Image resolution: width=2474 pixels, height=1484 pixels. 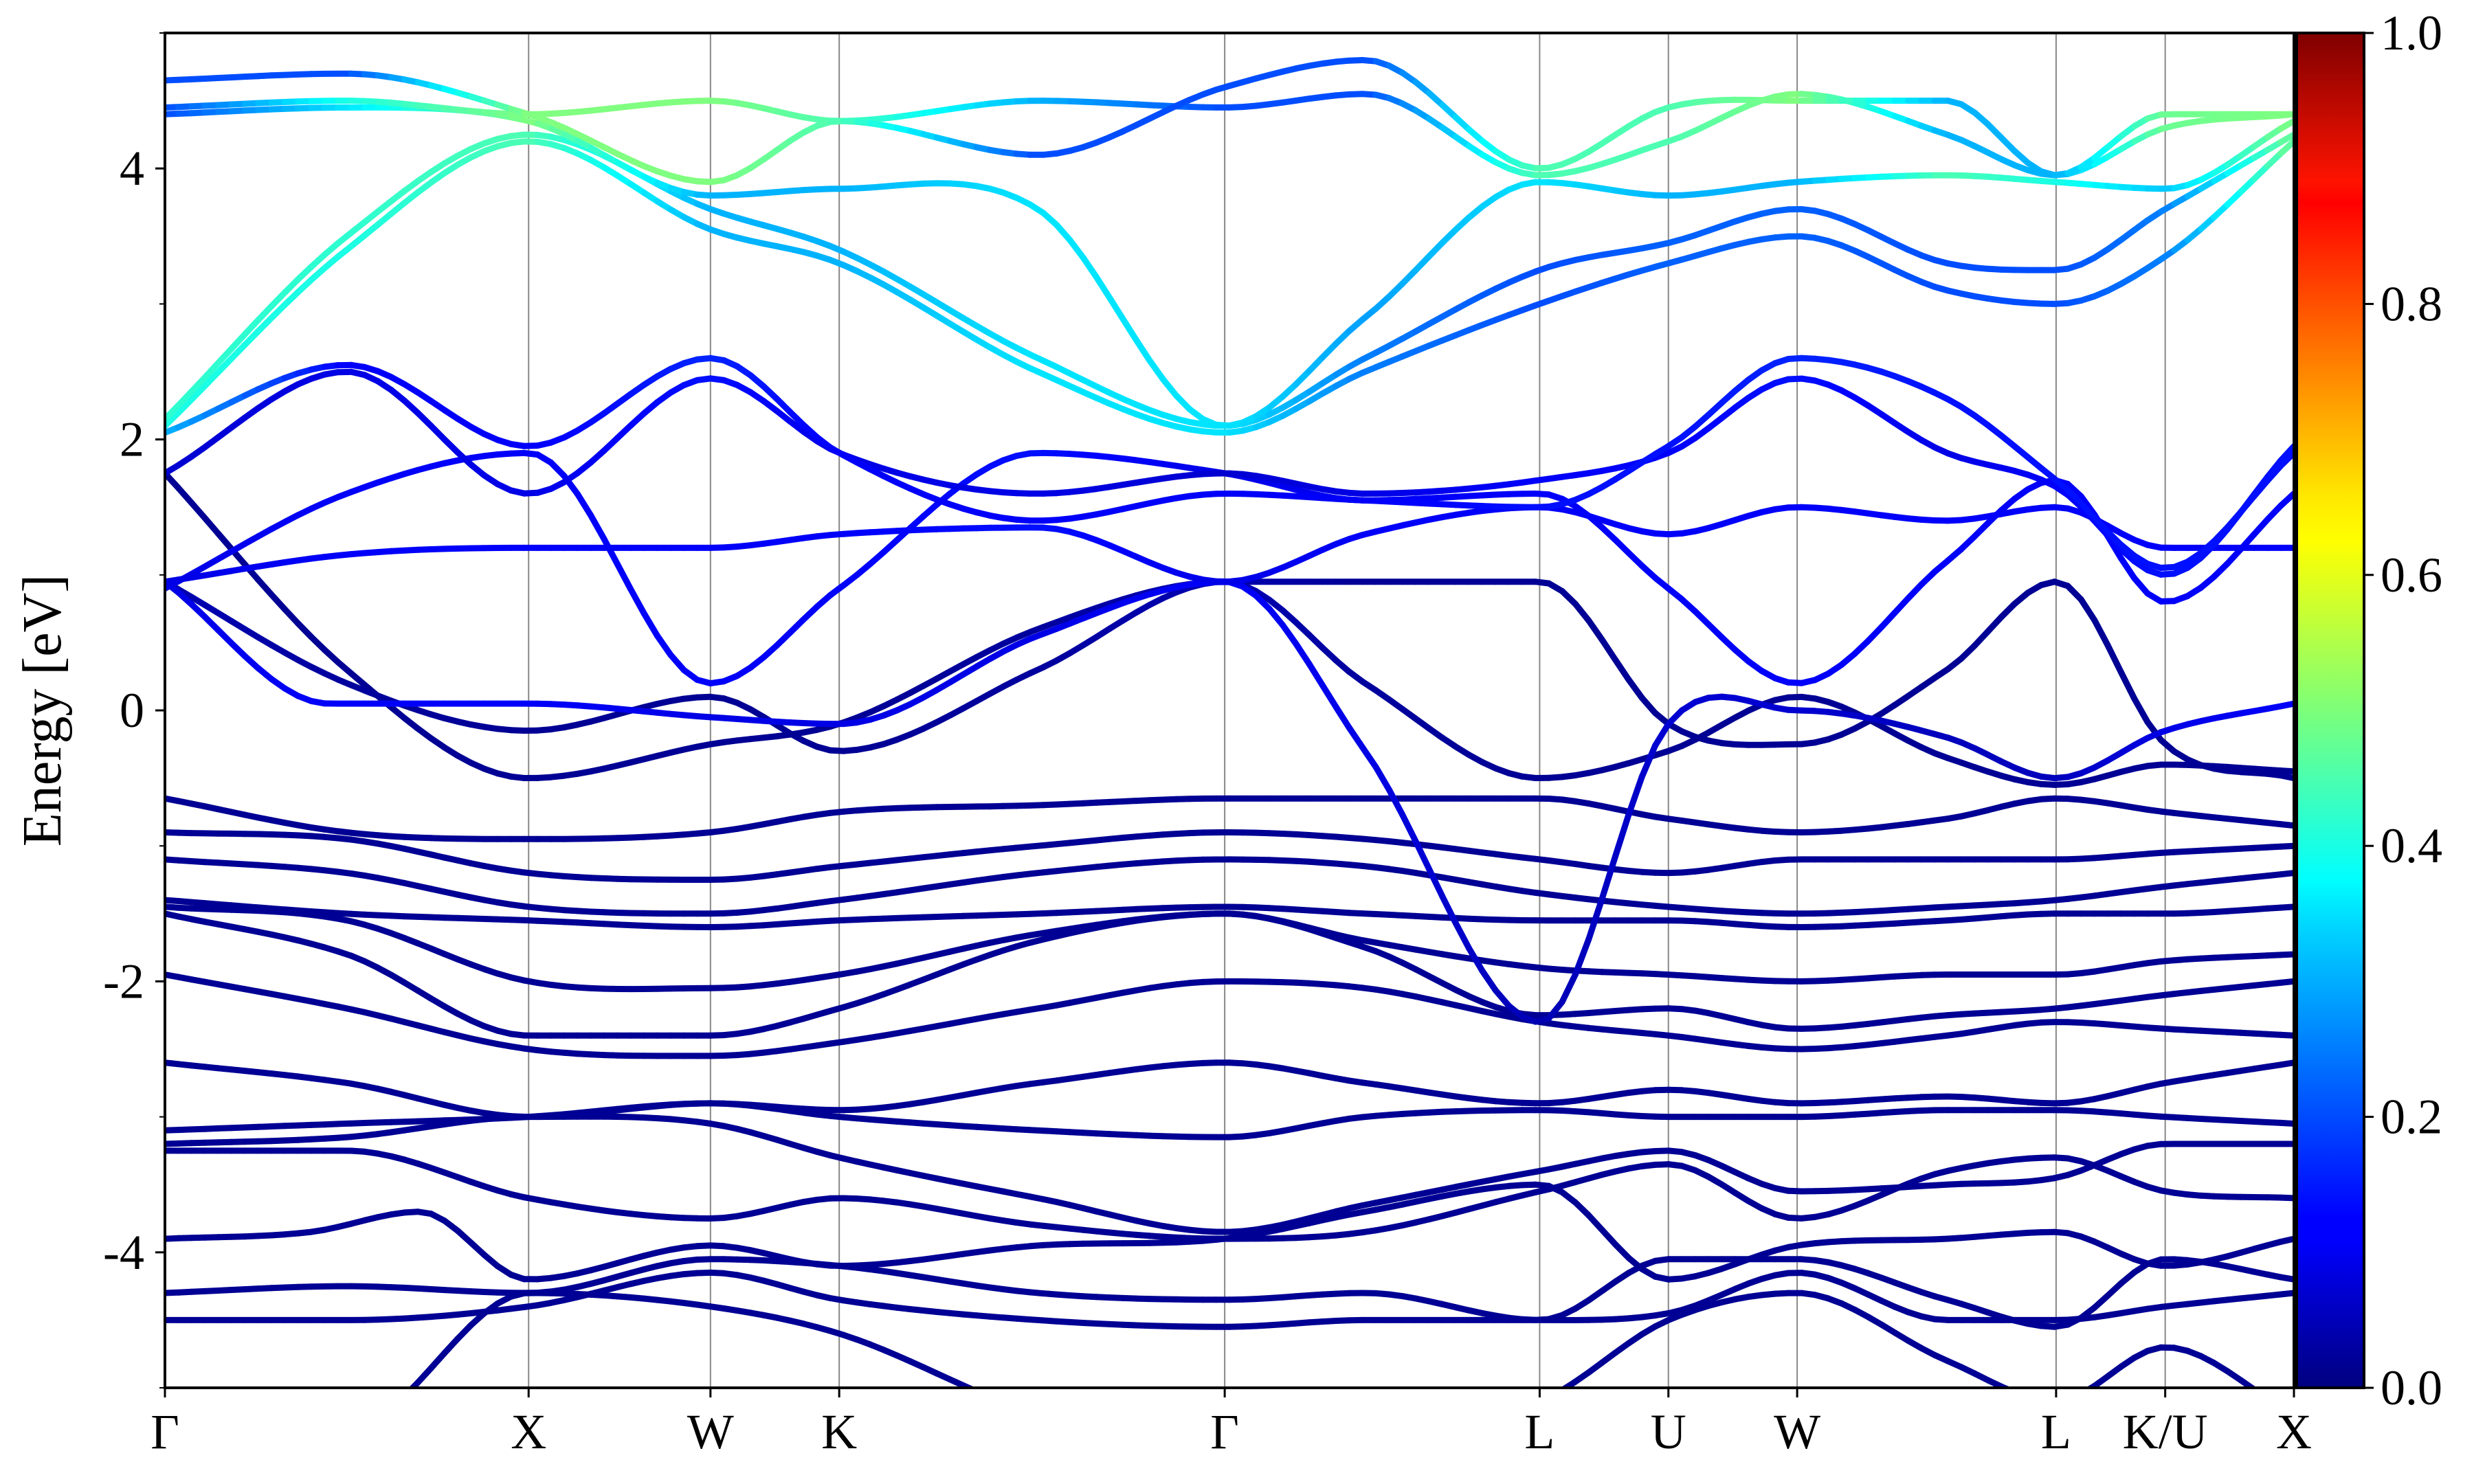 What do you see at coordinates (134, 710) in the screenshot?
I see `y-axis: -4 -2 0 2 4` at bounding box center [134, 710].